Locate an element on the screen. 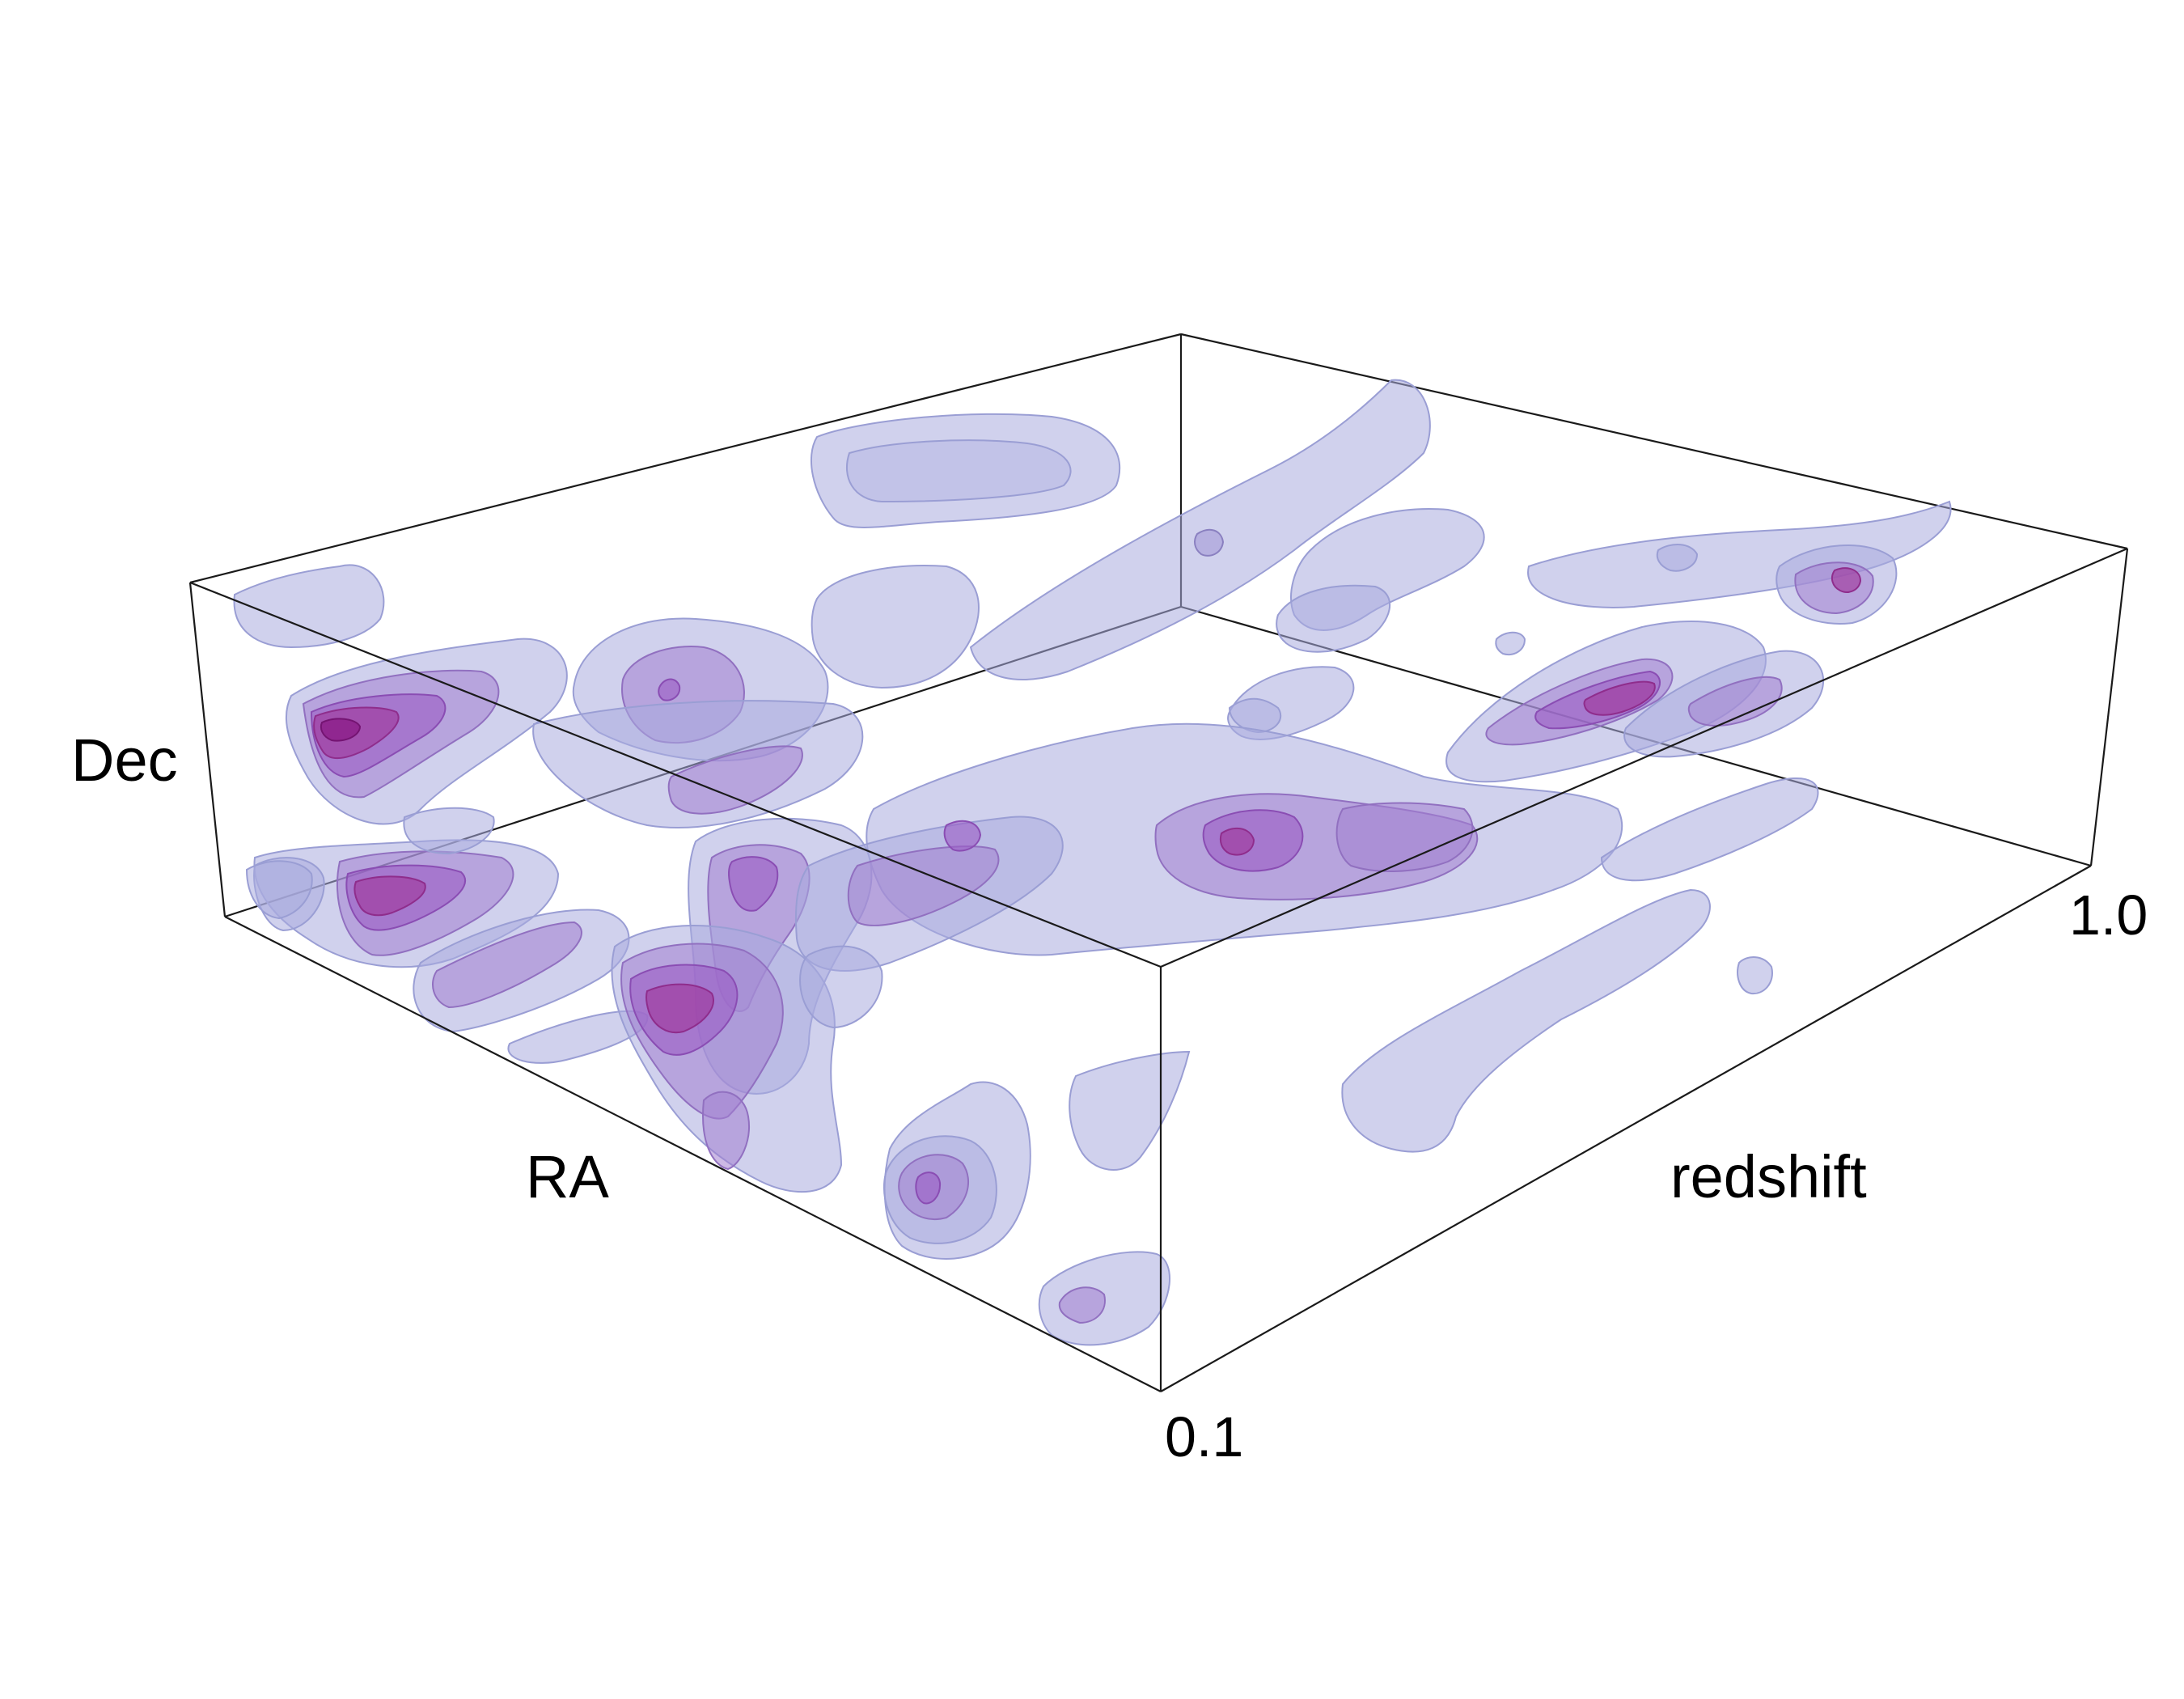  x-axis-label: RA is located at coordinates (567, 1176).